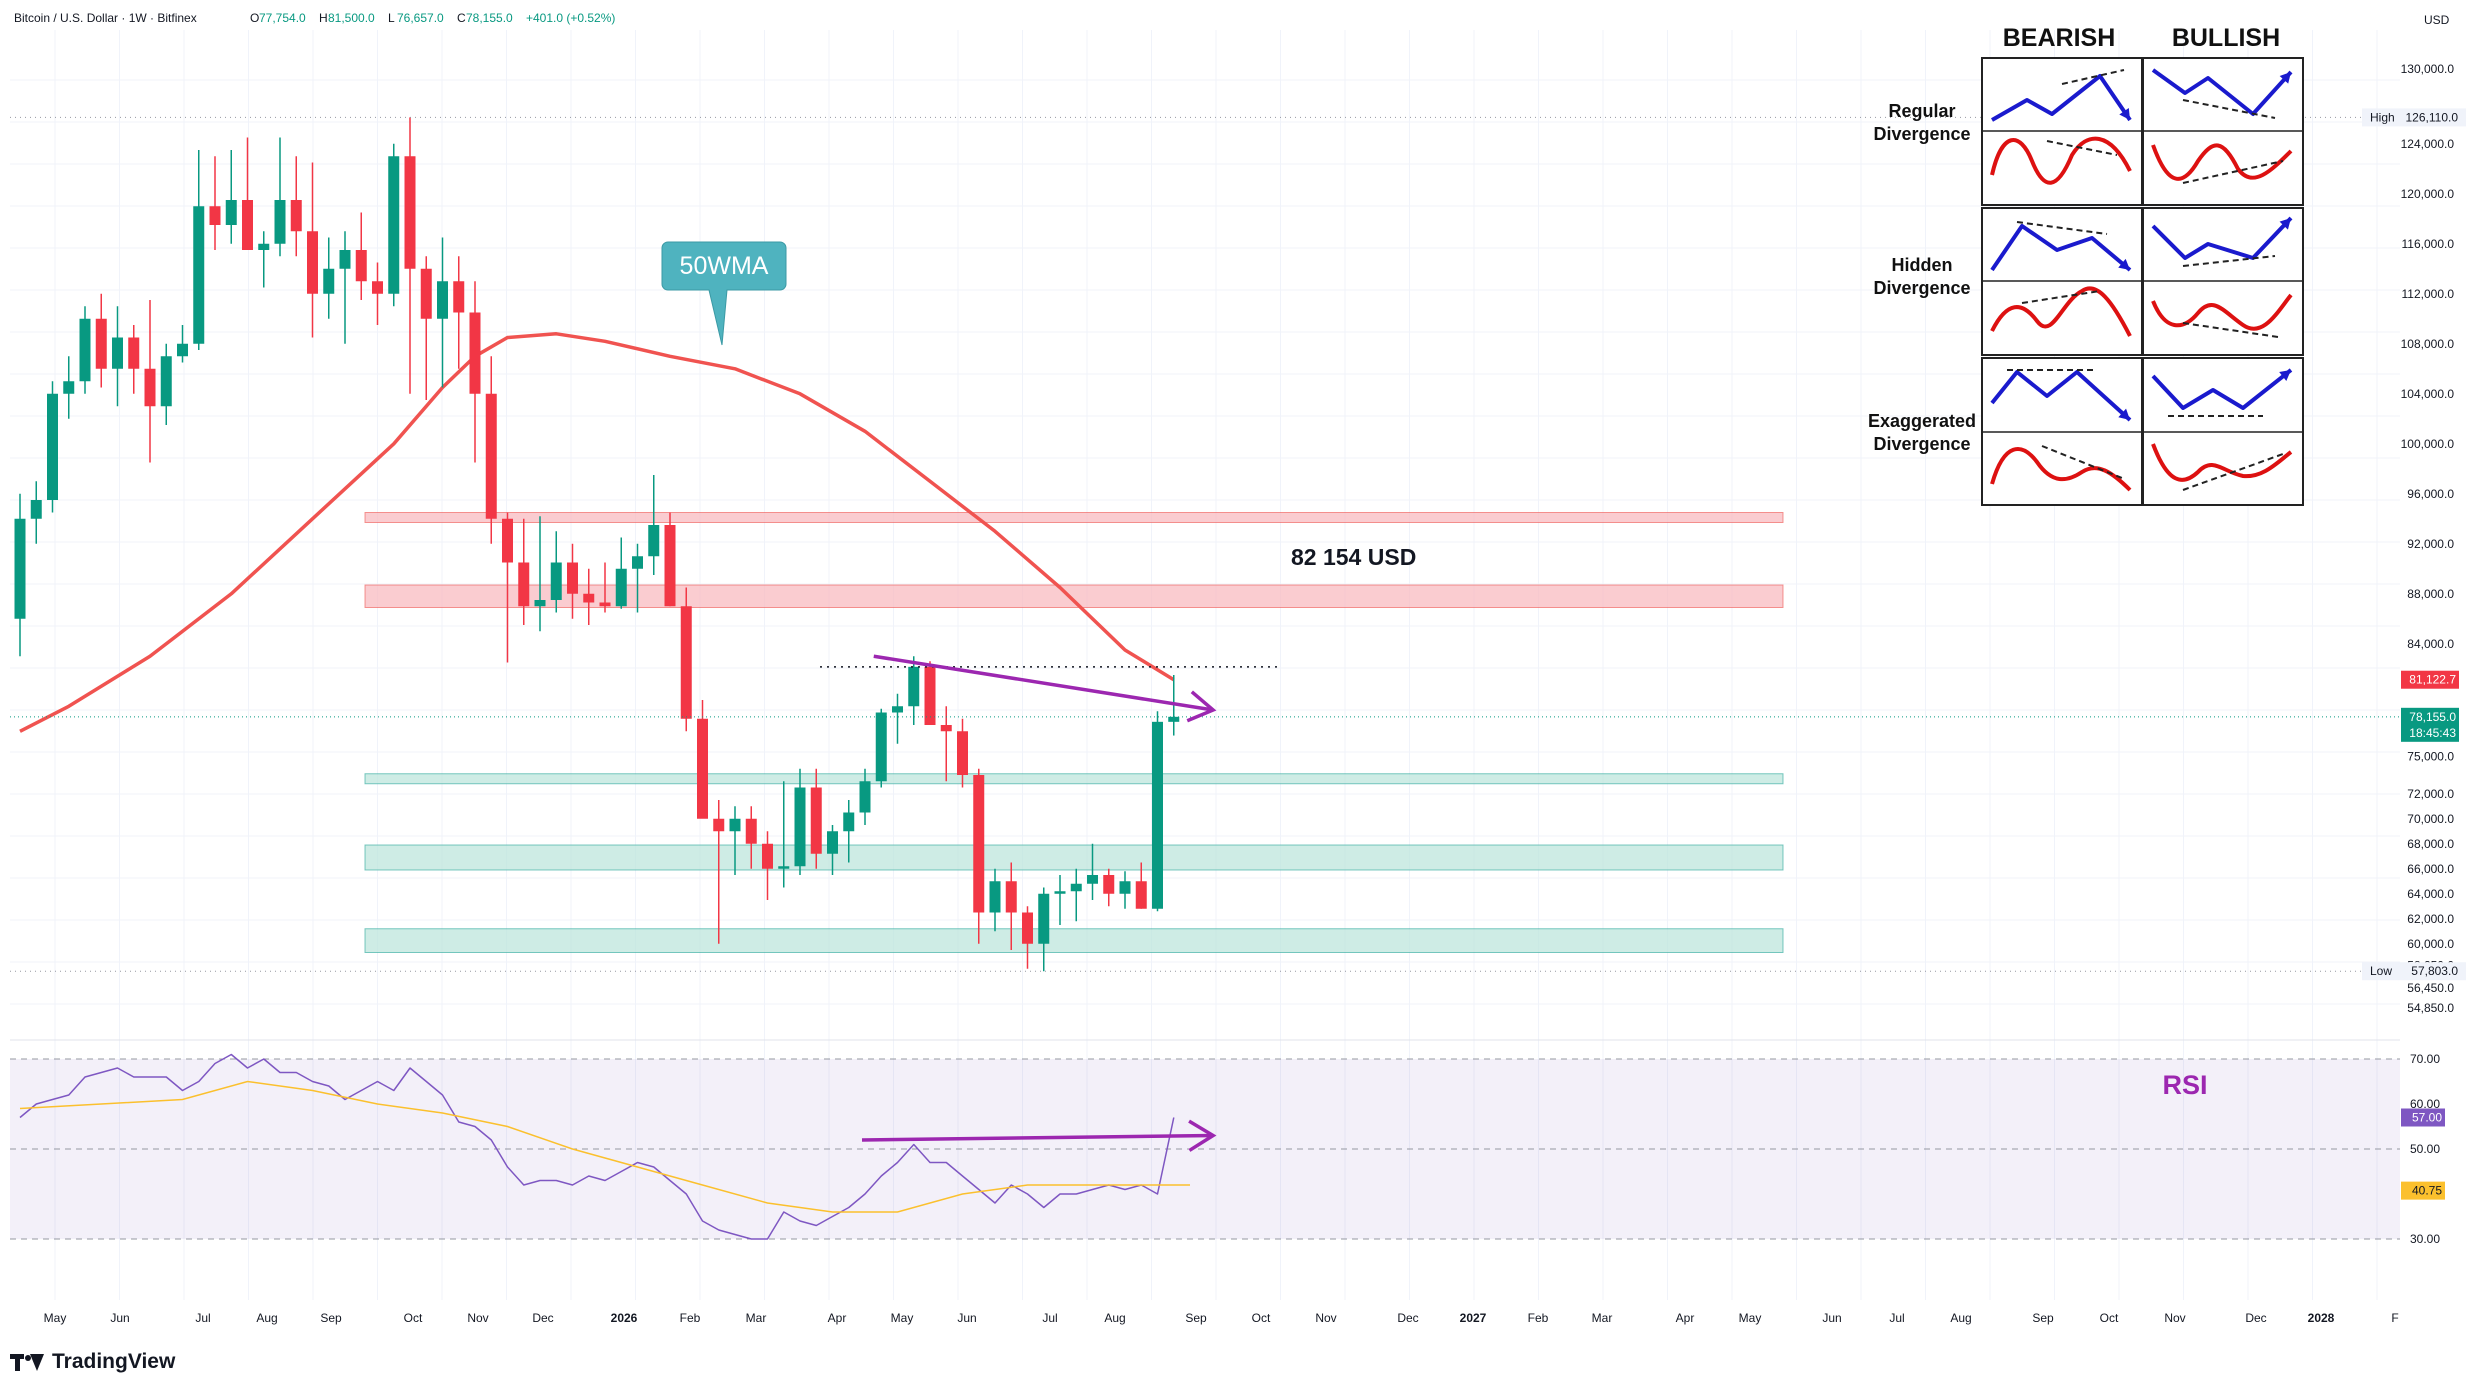  I want to click on rsi-trendline-arrow-head, so click(1202, 1135).